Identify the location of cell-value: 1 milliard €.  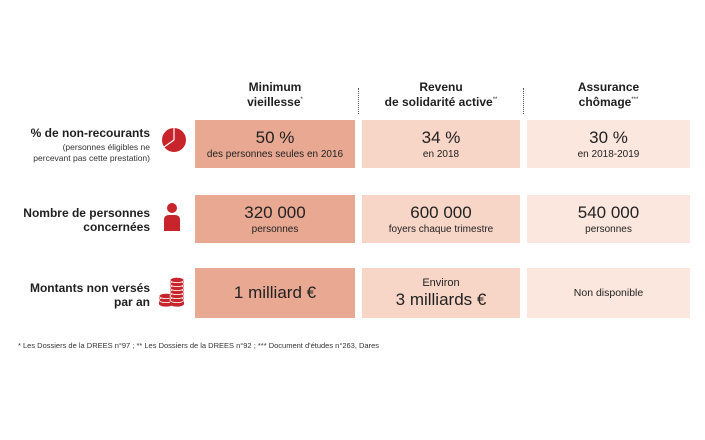
(275, 292).